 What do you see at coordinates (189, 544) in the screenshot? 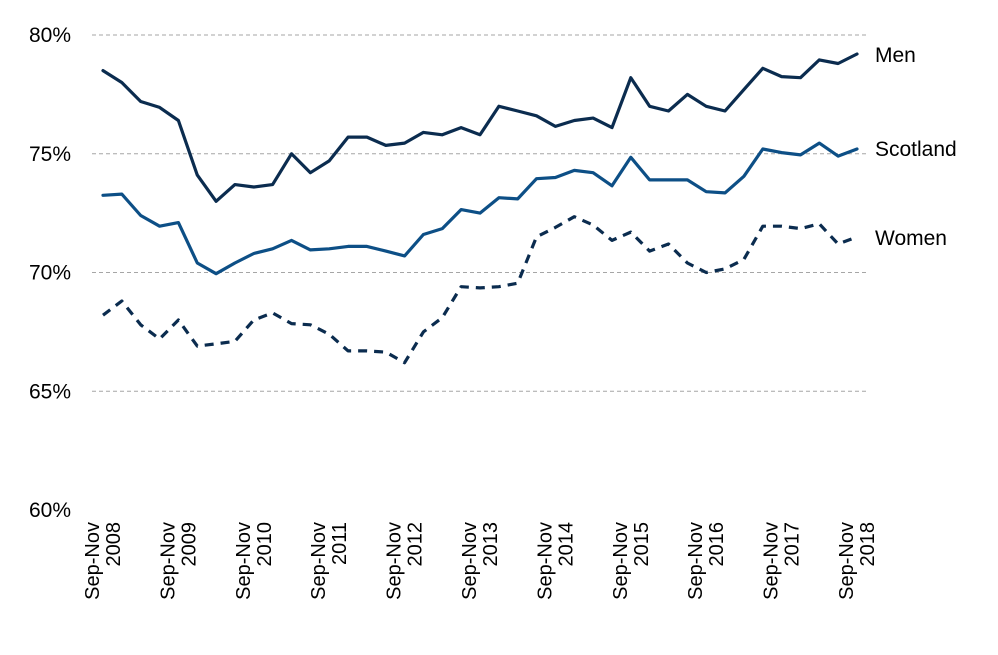
I see `x-tick-label-line: 2009` at bounding box center [189, 544].